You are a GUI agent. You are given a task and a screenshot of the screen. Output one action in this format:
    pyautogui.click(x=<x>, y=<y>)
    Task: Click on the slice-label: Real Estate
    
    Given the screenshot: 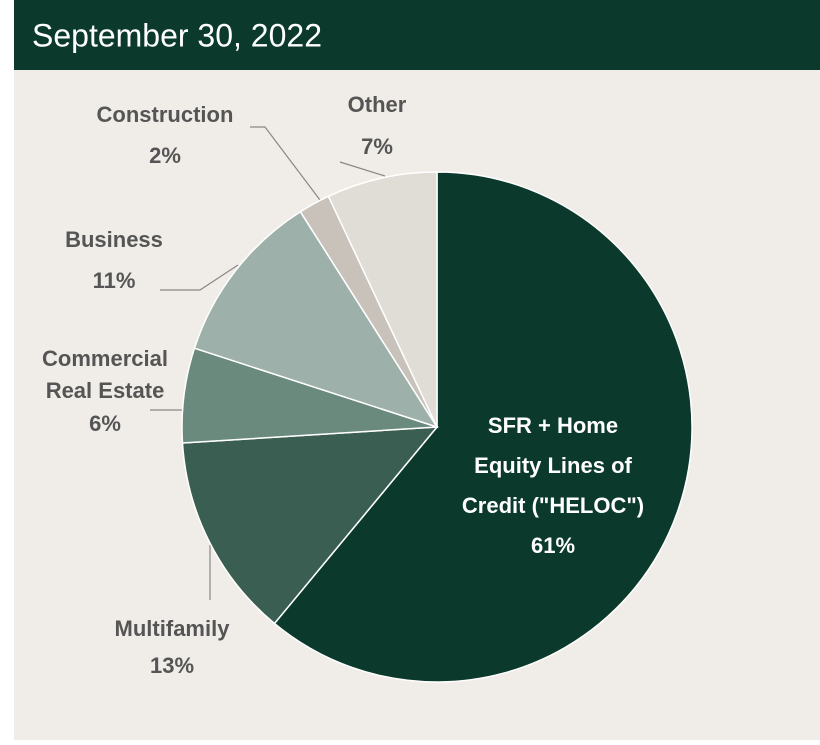 What is the action you would take?
    pyautogui.click(x=105, y=390)
    